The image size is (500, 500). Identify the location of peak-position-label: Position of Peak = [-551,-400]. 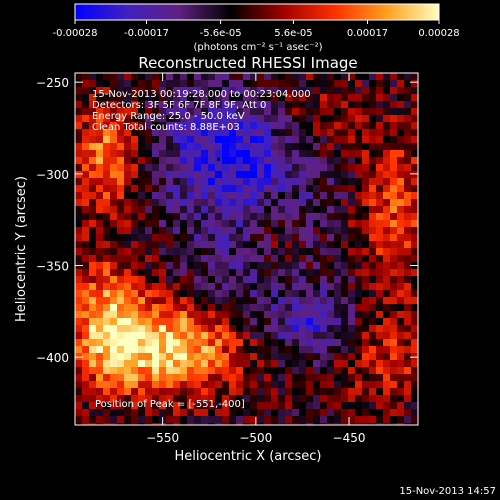
(170, 404).